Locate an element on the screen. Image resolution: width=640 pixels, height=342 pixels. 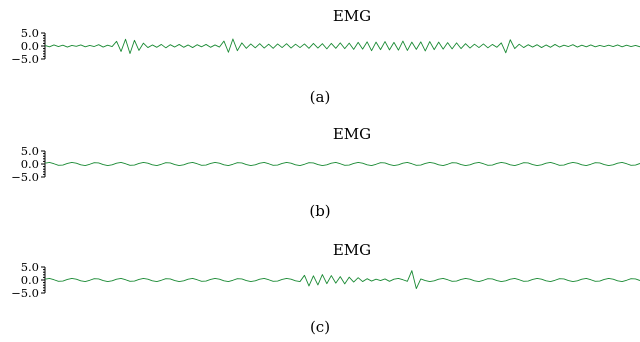
panel-label-a: (a) is located at coordinates (320, 97).